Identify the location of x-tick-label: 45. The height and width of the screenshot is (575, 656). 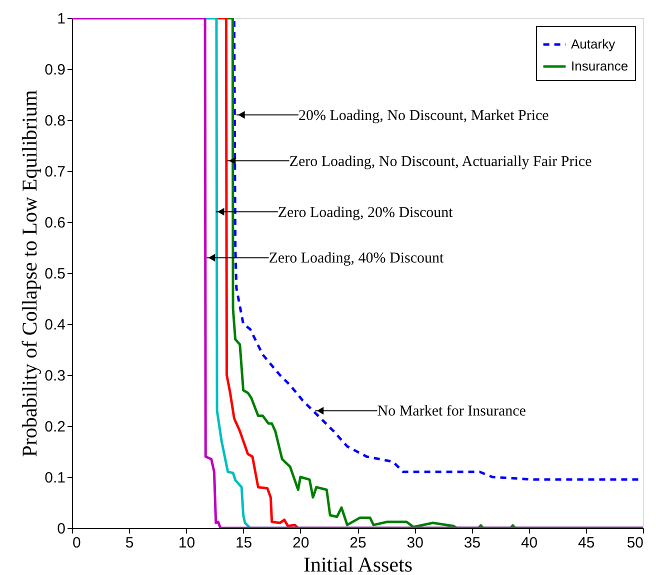
(586, 543).